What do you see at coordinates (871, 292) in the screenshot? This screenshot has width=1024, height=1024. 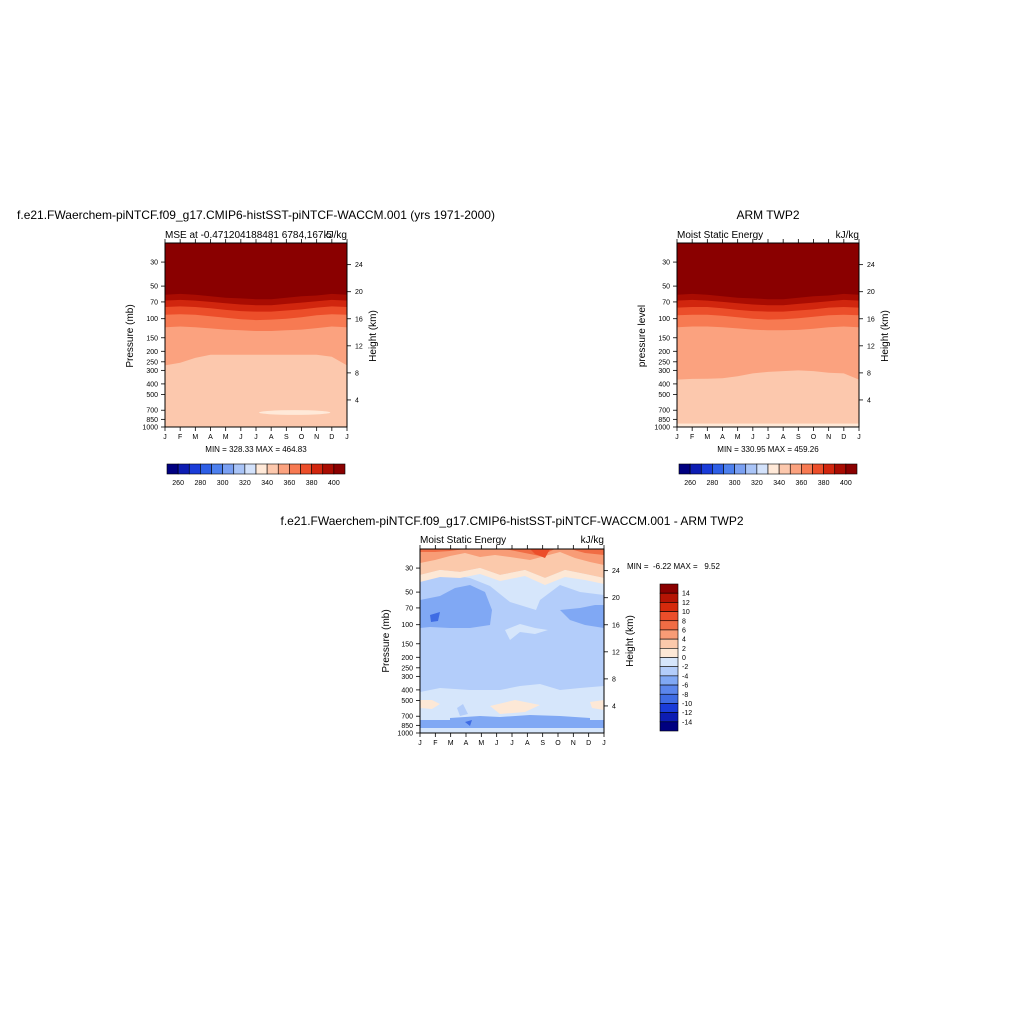 I see `height-tick-label: 20` at bounding box center [871, 292].